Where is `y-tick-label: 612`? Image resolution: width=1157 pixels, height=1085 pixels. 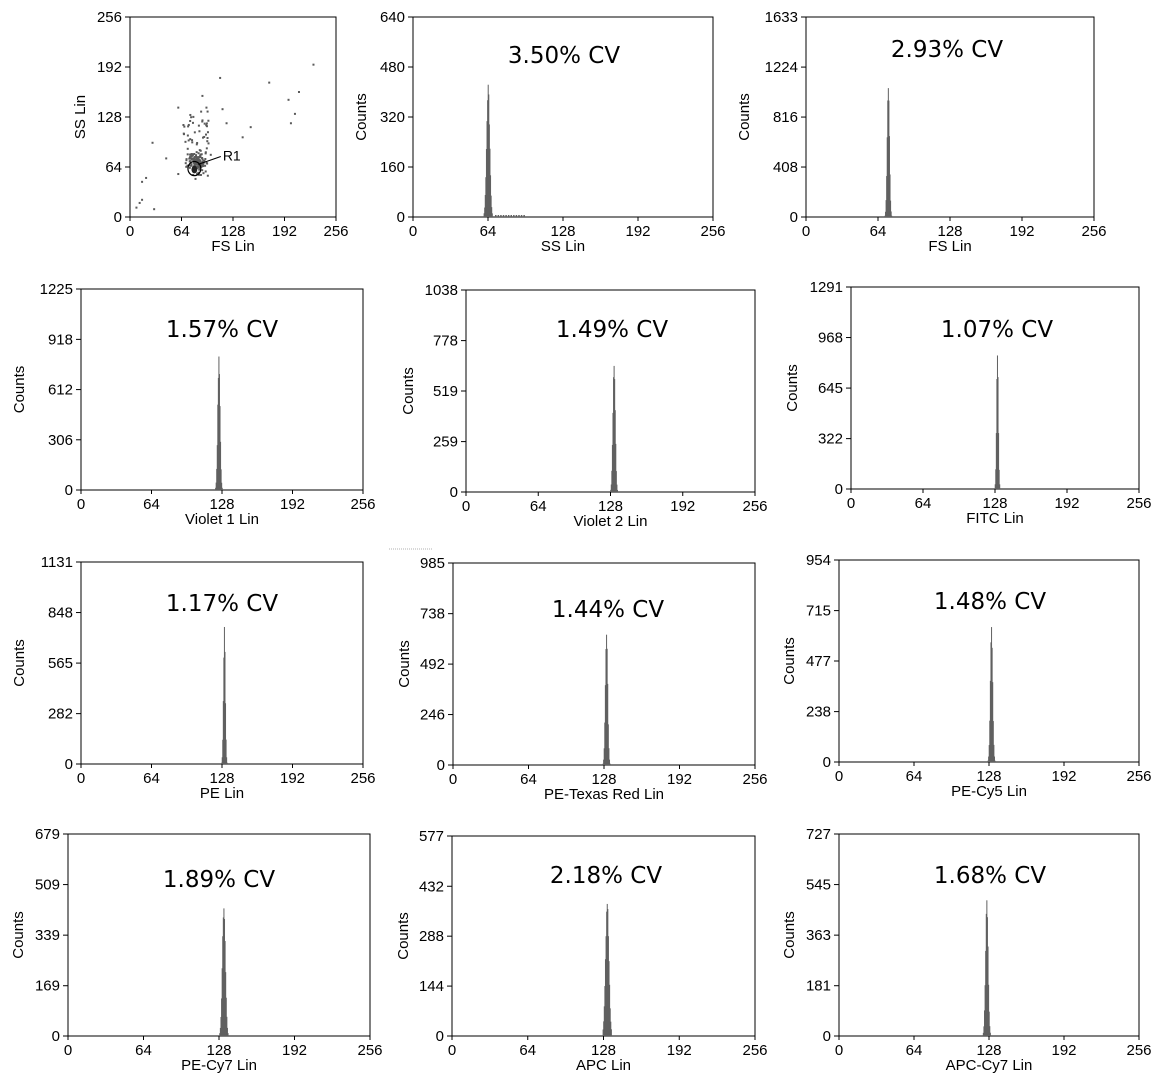 y-tick-label: 612 is located at coordinates (60, 390).